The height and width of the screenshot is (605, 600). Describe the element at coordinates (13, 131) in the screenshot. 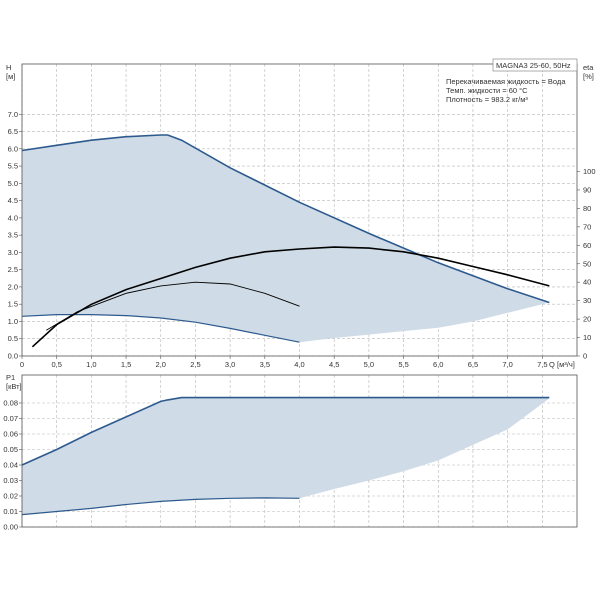

I see `y-tick-label: 6.5` at that location.